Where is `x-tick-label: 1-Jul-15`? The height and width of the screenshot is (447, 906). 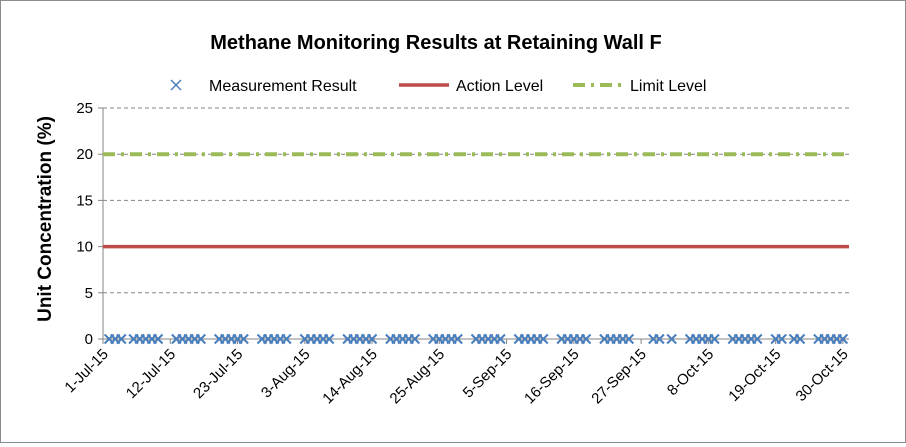
x-tick-label: 1-Jul-15 is located at coordinates (86, 371).